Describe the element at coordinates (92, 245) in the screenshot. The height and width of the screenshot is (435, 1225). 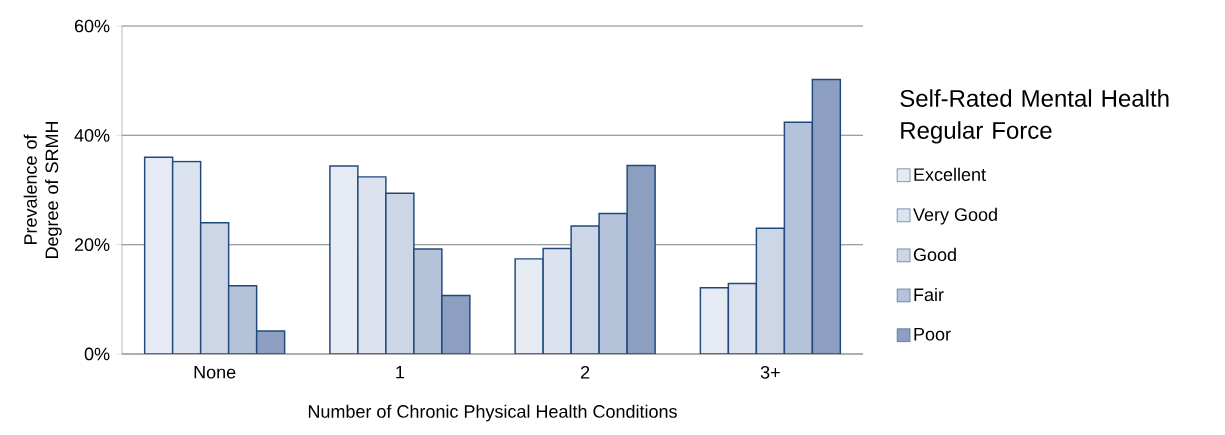
I see `y-tick-label: 20%` at that location.